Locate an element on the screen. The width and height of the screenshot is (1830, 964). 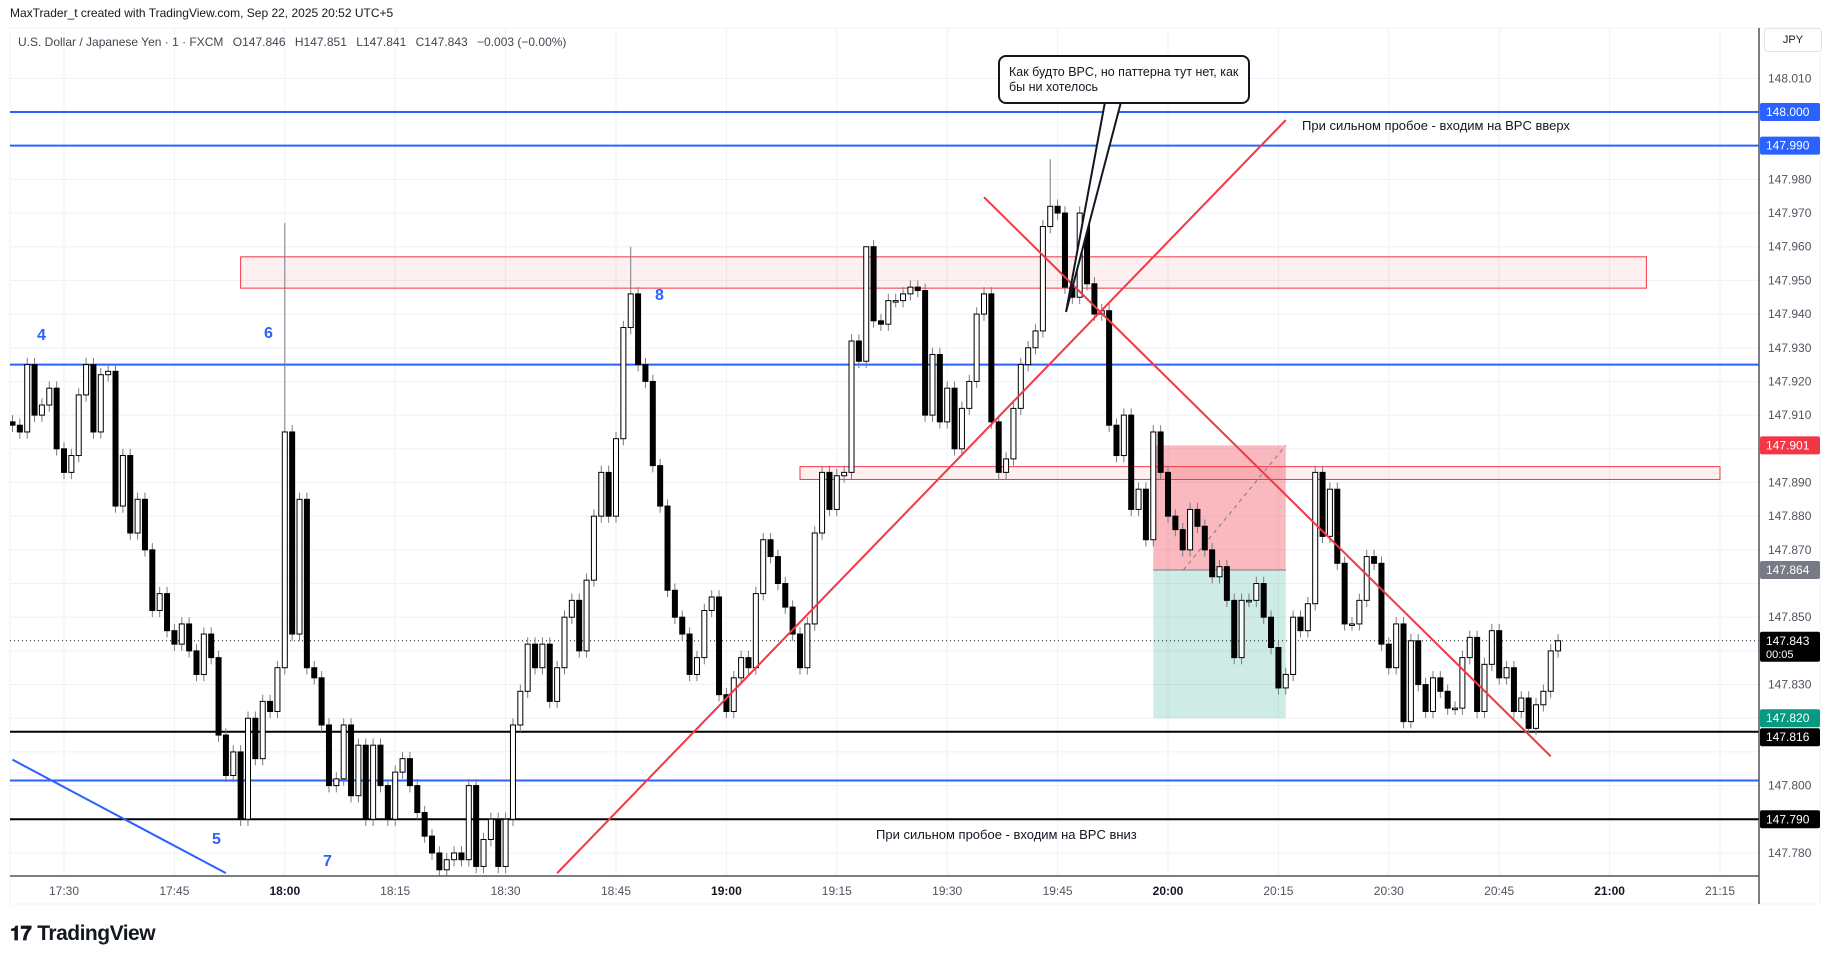
price-badge-label: 147.864 is located at coordinates (1788, 570).